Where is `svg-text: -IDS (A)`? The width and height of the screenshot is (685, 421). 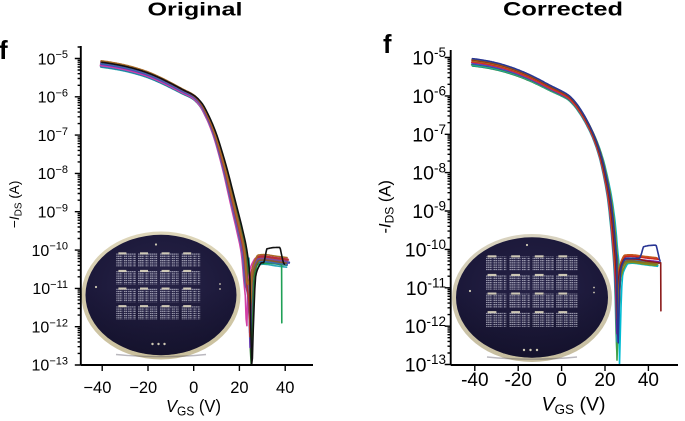 svg-text: -IDS (A) is located at coordinates (387, 206).